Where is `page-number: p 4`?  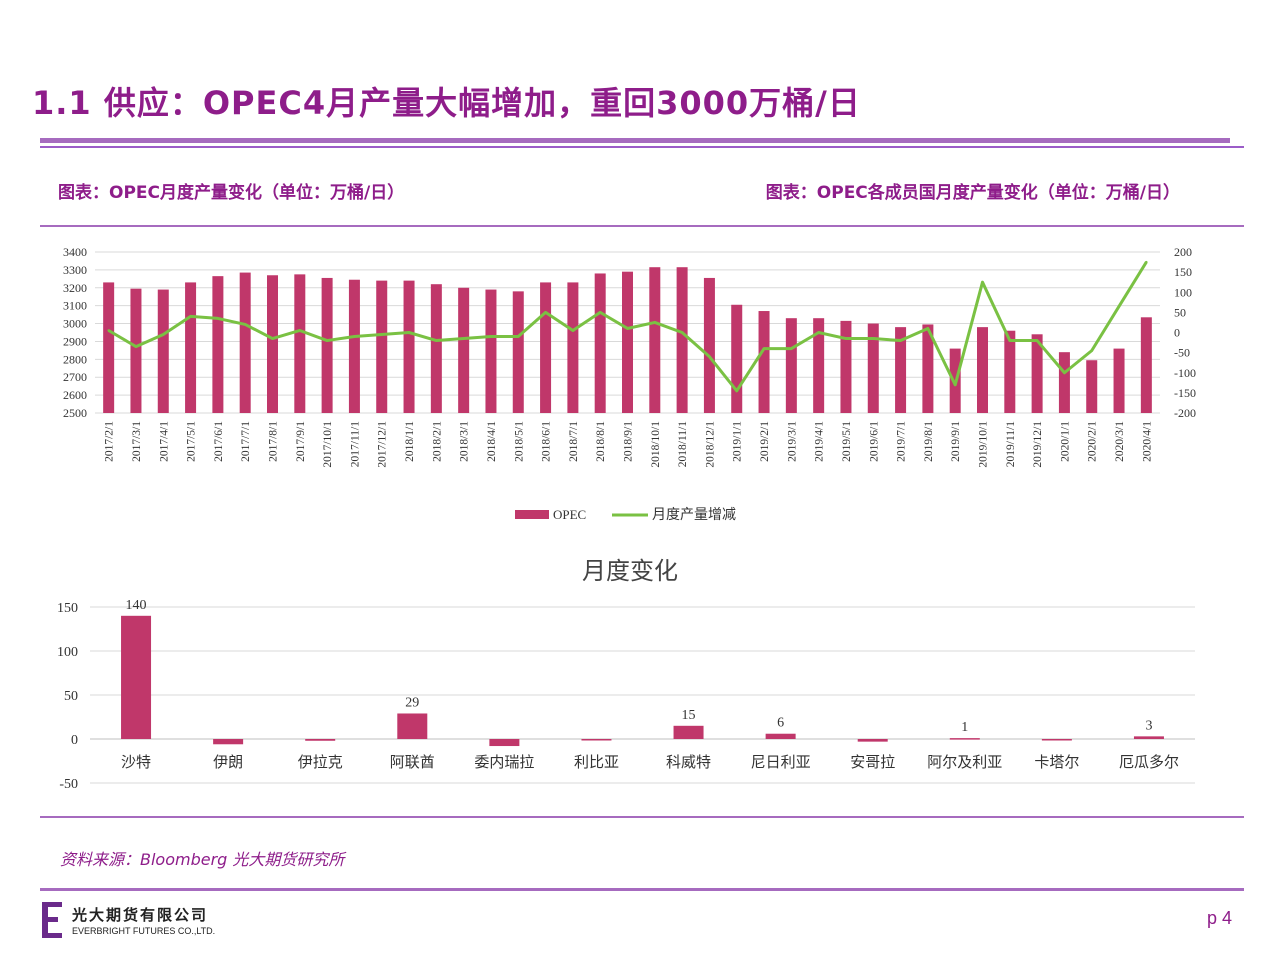 page-number: p 4 is located at coordinates (1219, 918).